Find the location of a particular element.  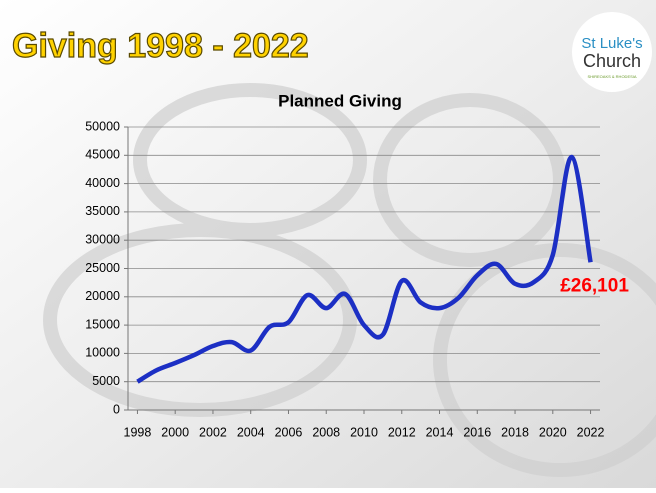

y-tick-label: 45000 is located at coordinates (102, 155).